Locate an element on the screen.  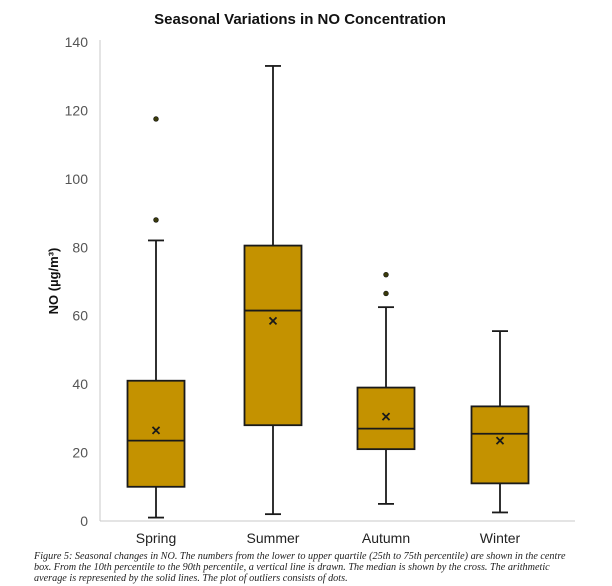
y-tick-label: 40 is located at coordinates (80, 384).